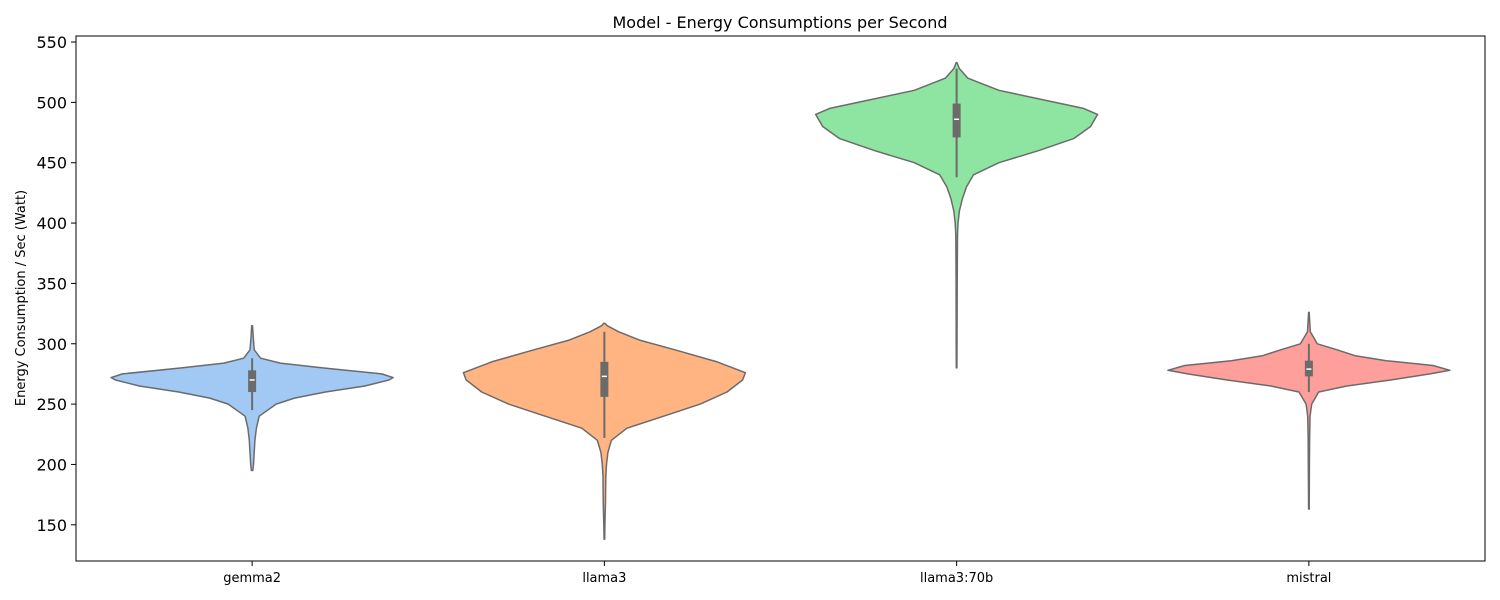  I want to click on y-tick-label: 200, so click(51, 464).